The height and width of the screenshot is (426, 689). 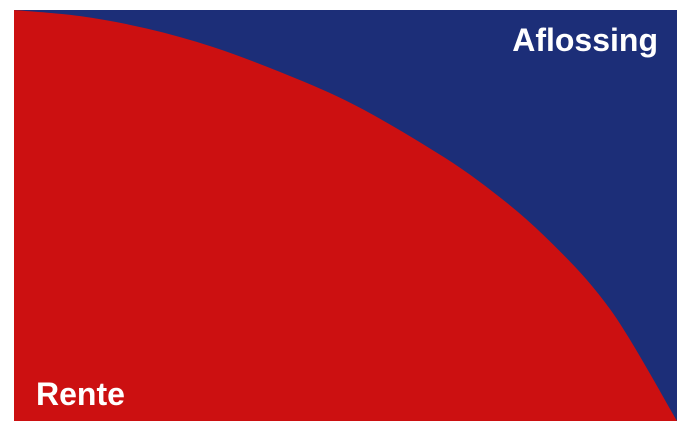 I want to click on series-label-aflossing: Aflossing, so click(x=585, y=40).